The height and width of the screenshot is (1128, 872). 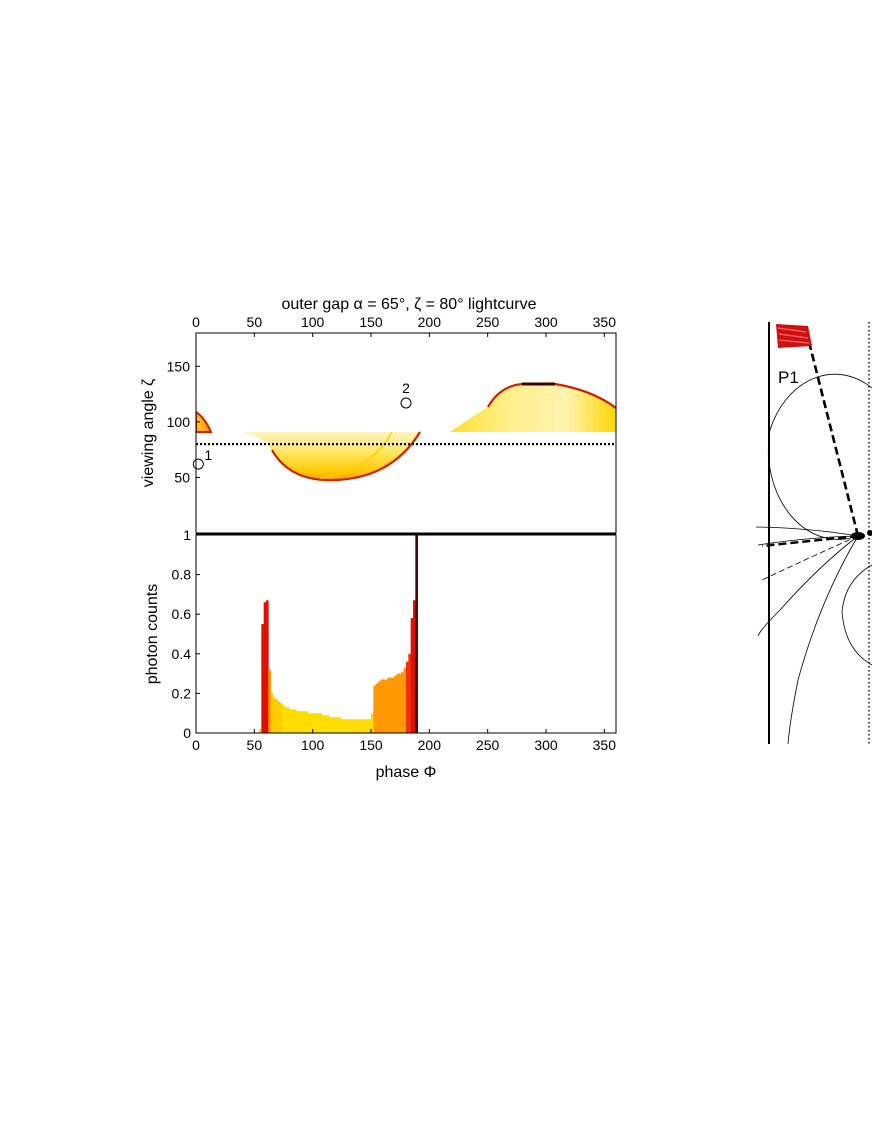 I want to click on chart-title: outer gap α = 65°, ζ = 80° lightcurve, so click(x=408, y=304).